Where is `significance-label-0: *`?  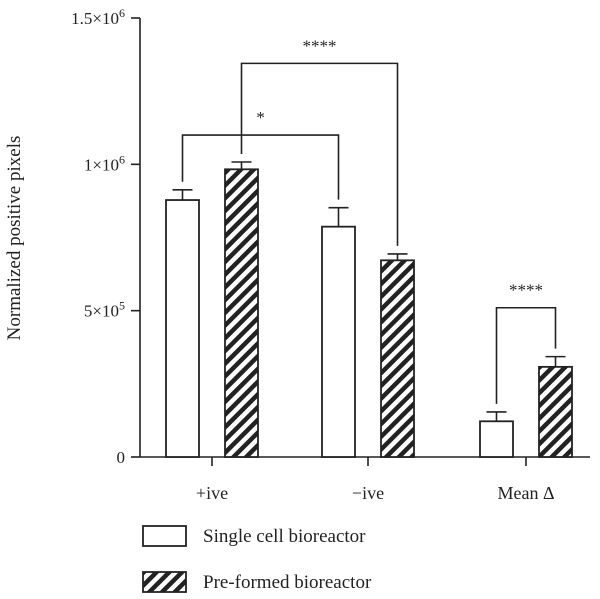 significance-label-0: * is located at coordinates (260, 117).